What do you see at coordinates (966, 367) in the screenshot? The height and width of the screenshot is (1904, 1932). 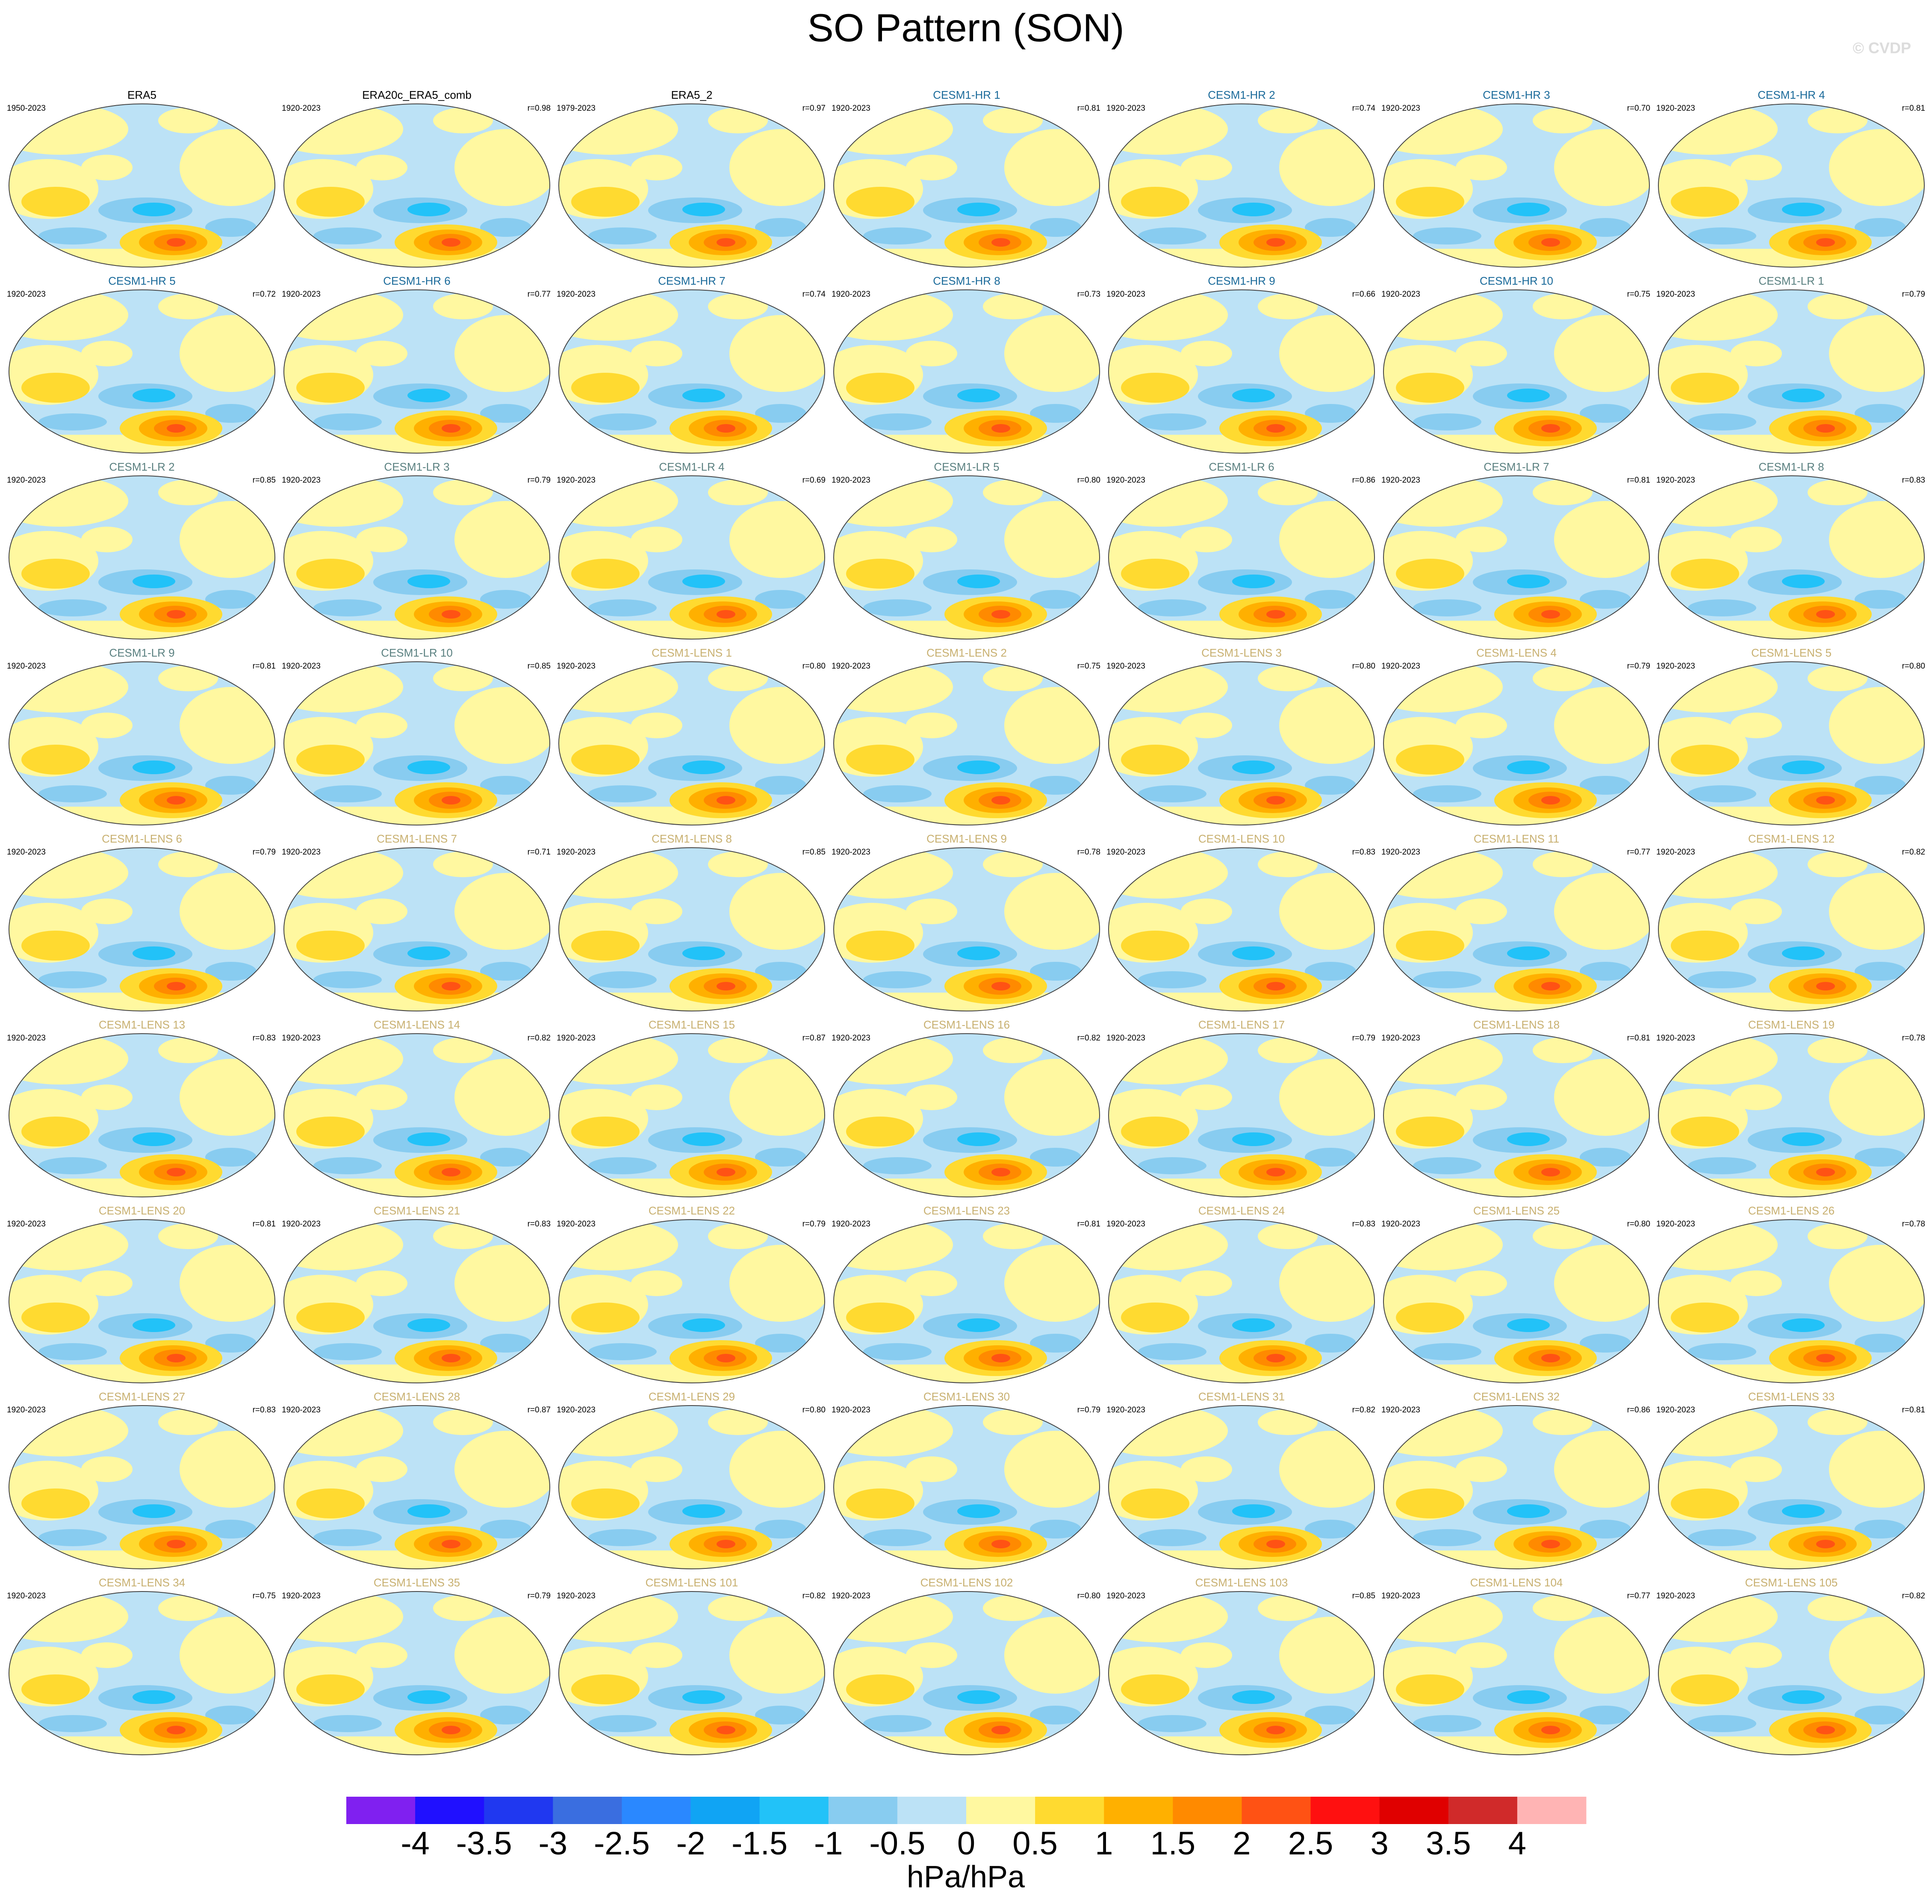 I see `panel: CESM1-HR 8 1920-2023 r=0.73` at bounding box center [966, 367].